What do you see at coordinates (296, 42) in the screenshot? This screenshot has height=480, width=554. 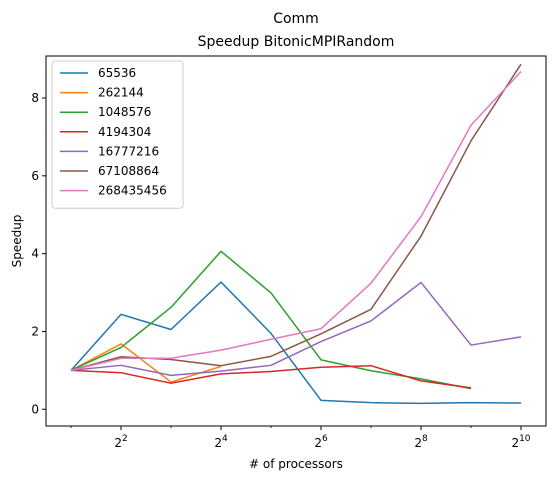 I see `chart-subtitle: Speedup BitonicMPIRandom` at bounding box center [296, 42].